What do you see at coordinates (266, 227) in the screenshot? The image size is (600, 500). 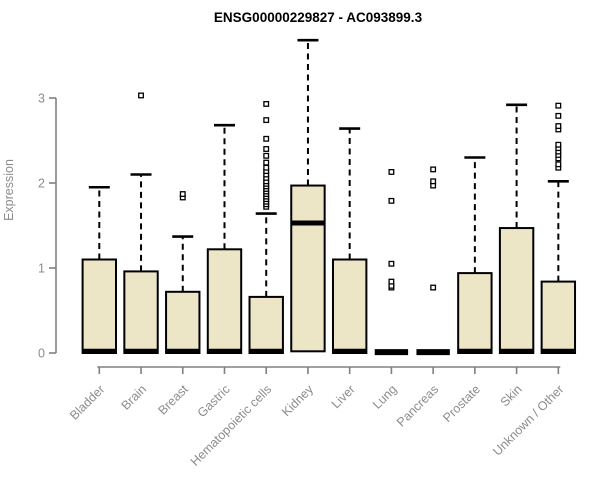 I see `box-hematopoietic-cells` at bounding box center [266, 227].